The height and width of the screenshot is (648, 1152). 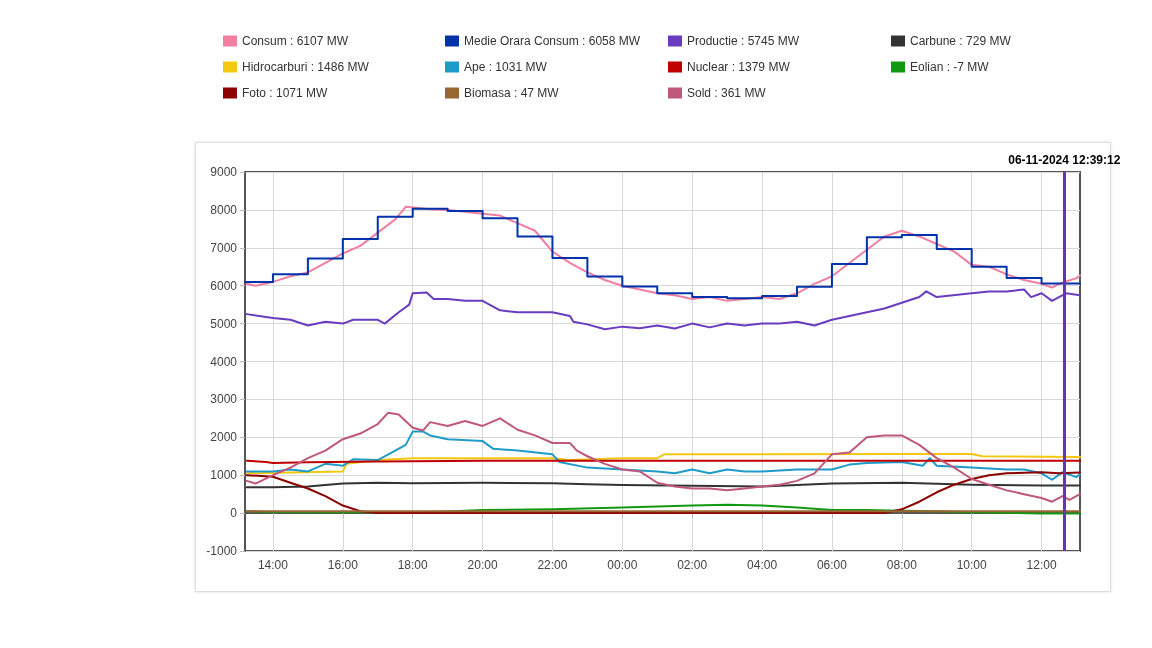 I want to click on legend-label: Hidrocarburi : 1486 MW, so click(x=306, y=67).